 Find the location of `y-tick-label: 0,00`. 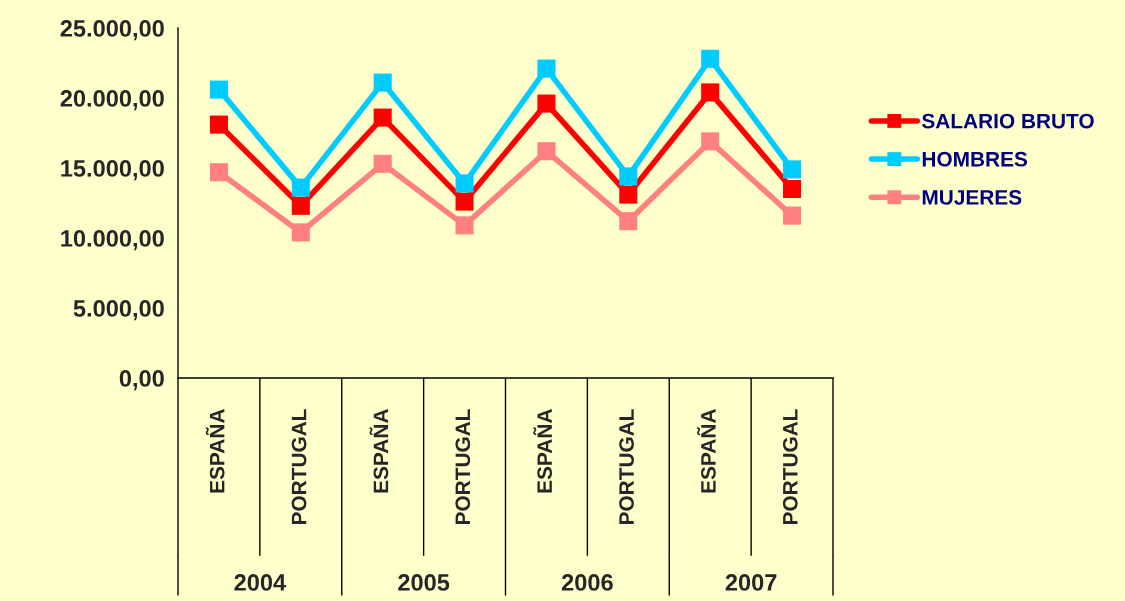

y-tick-label: 0,00 is located at coordinates (141, 380).